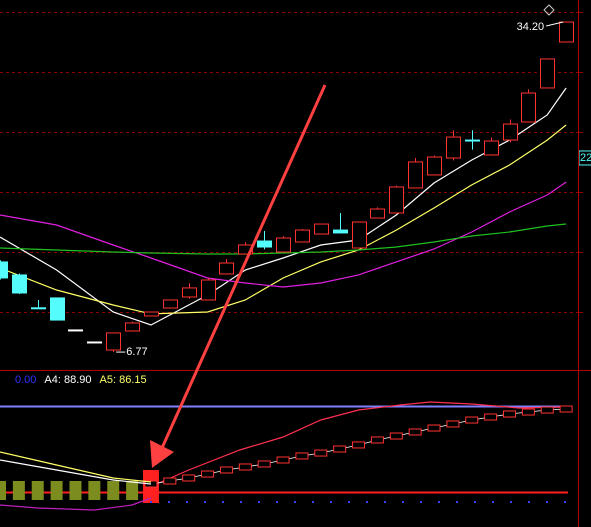 The width and height of the screenshot is (591, 527). Describe the element at coordinates (67, 380) in the screenshot. I see `legend-text: A4: 88.90` at that location.